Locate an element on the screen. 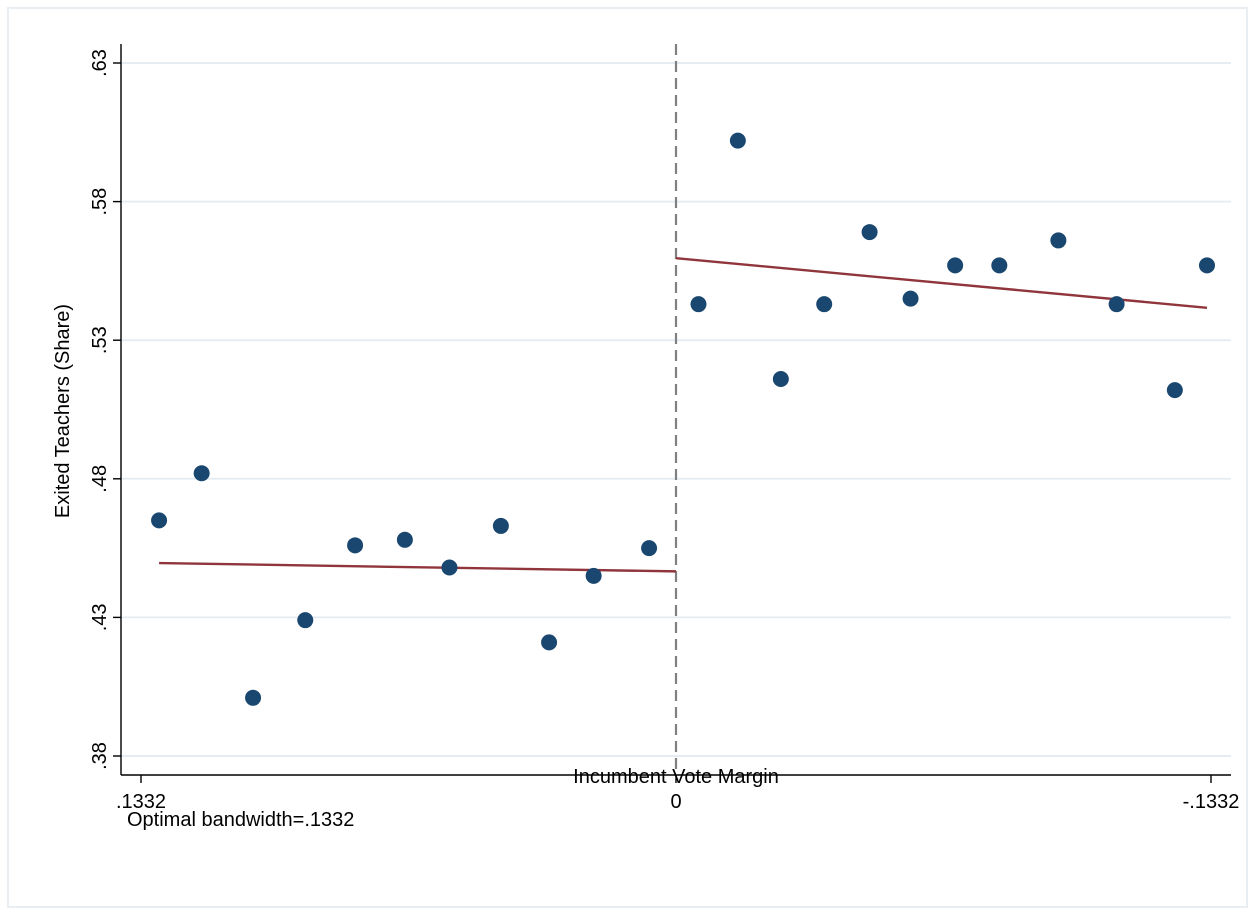  bandwidth-note: Optimal bandwidth=.1332 is located at coordinates (240, 820).